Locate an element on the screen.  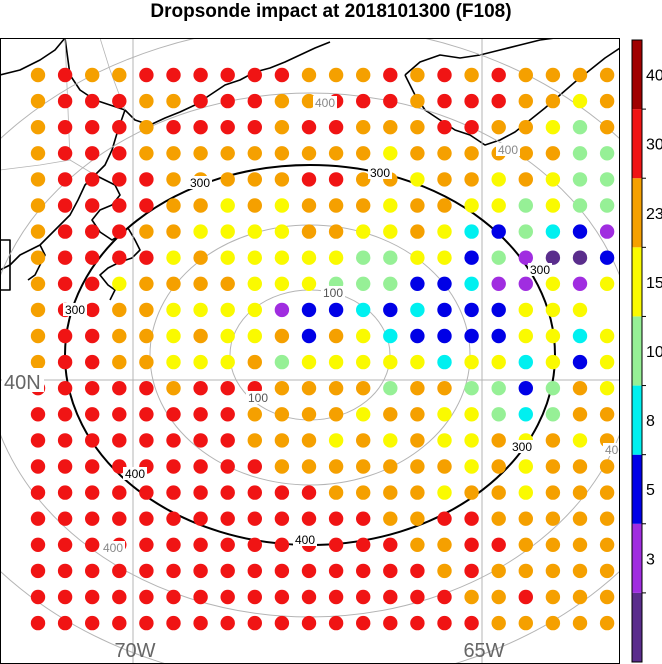
longitude-label: 65W is located at coordinates (483, 651).